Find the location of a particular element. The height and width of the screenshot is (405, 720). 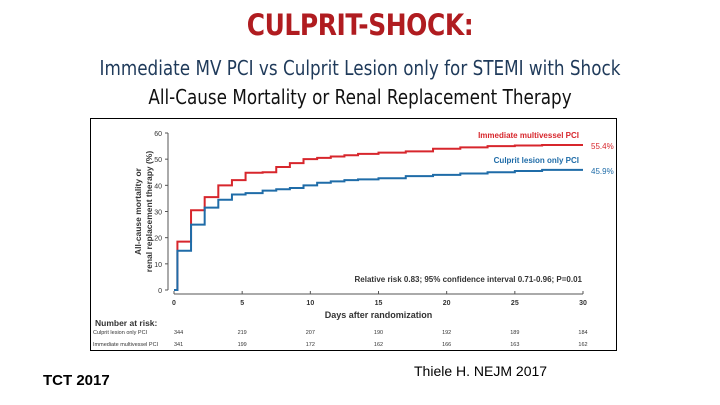

risk-value: 199 is located at coordinates (242, 345).